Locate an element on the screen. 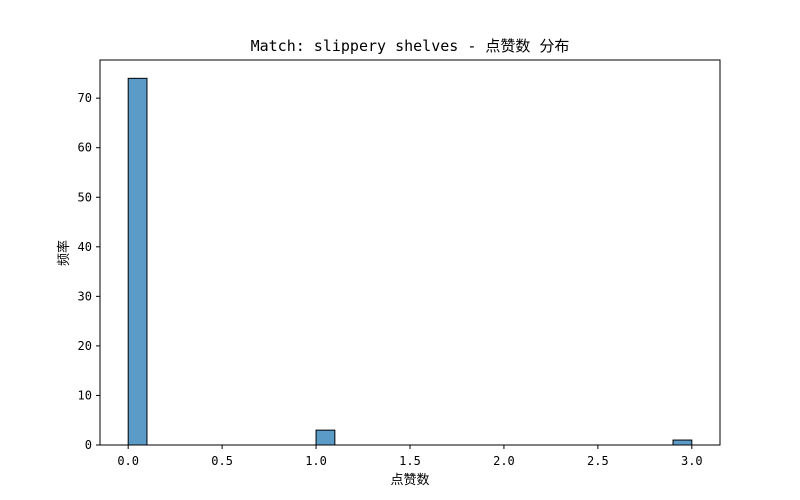 Image resolution: width=800 pixels, height=500 pixels. x-tick-label-2: 1.0 is located at coordinates (316, 461).